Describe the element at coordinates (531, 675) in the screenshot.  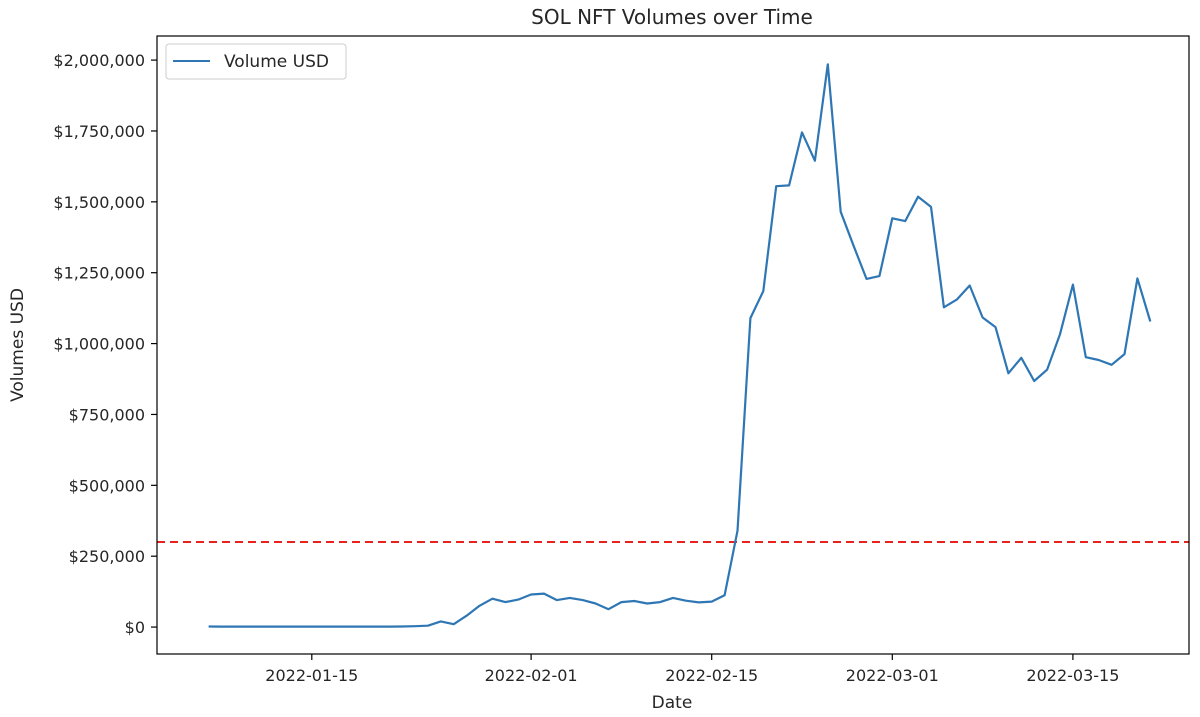
I see `x-tick-label: 2022-02-01` at that location.